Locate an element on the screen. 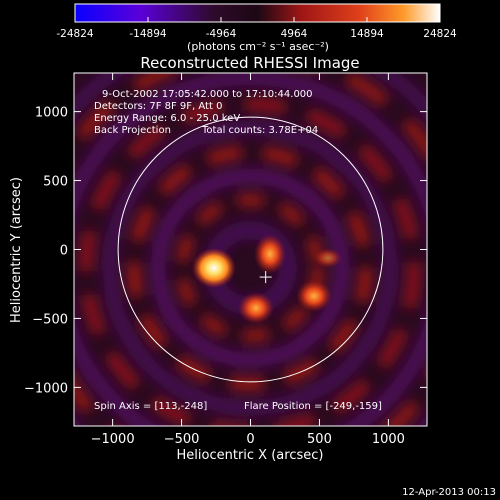 This screenshot has width=500, height=500. source-upper-right is located at coordinates (270, 254).